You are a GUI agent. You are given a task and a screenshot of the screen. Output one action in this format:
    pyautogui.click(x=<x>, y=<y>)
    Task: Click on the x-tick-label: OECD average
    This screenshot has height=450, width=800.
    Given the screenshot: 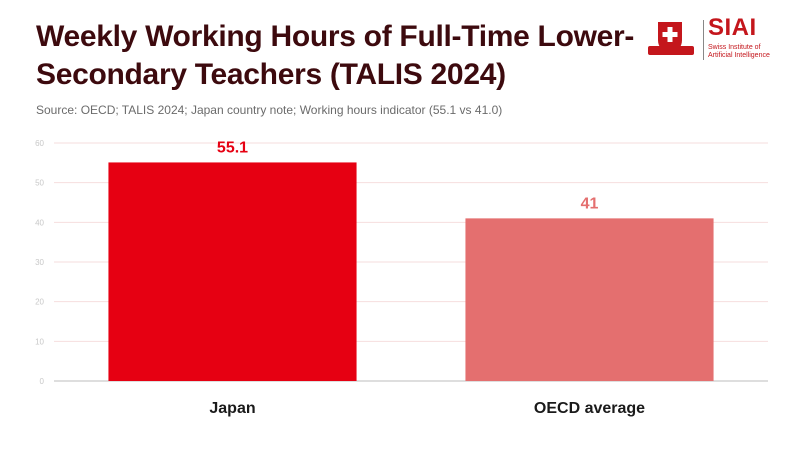 What is the action you would take?
    pyautogui.click(x=589, y=408)
    